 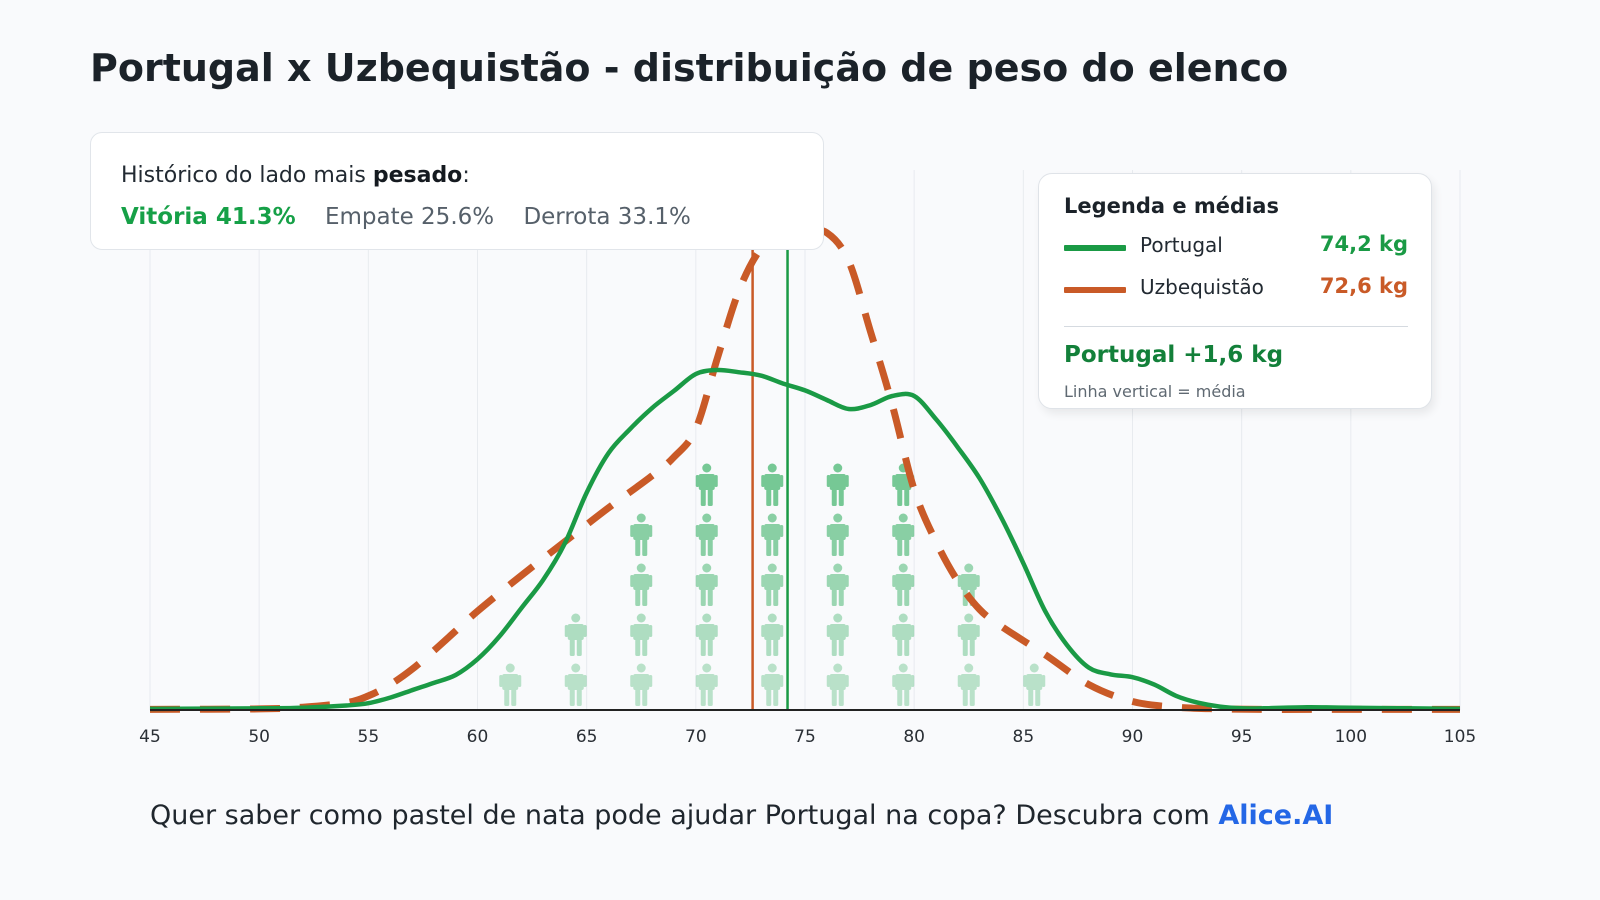 What do you see at coordinates (1133, 737) in the screenshot?
I see `x-tick-label-90: 90` at bounding box center [1133, 737].